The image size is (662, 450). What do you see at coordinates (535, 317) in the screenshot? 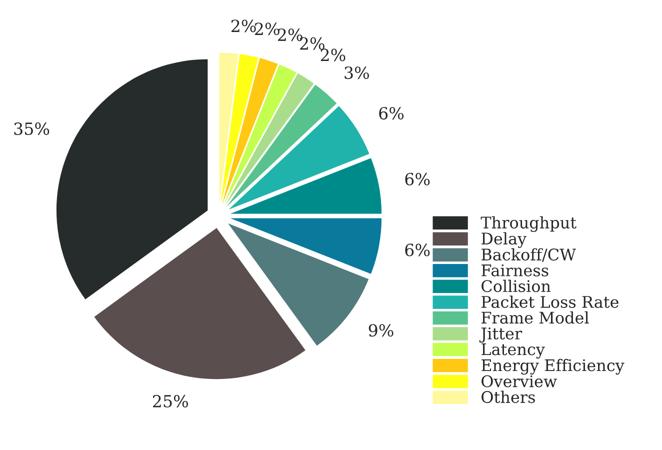
I see `legend-label: Frame Model` at bounding box center [535, 317].